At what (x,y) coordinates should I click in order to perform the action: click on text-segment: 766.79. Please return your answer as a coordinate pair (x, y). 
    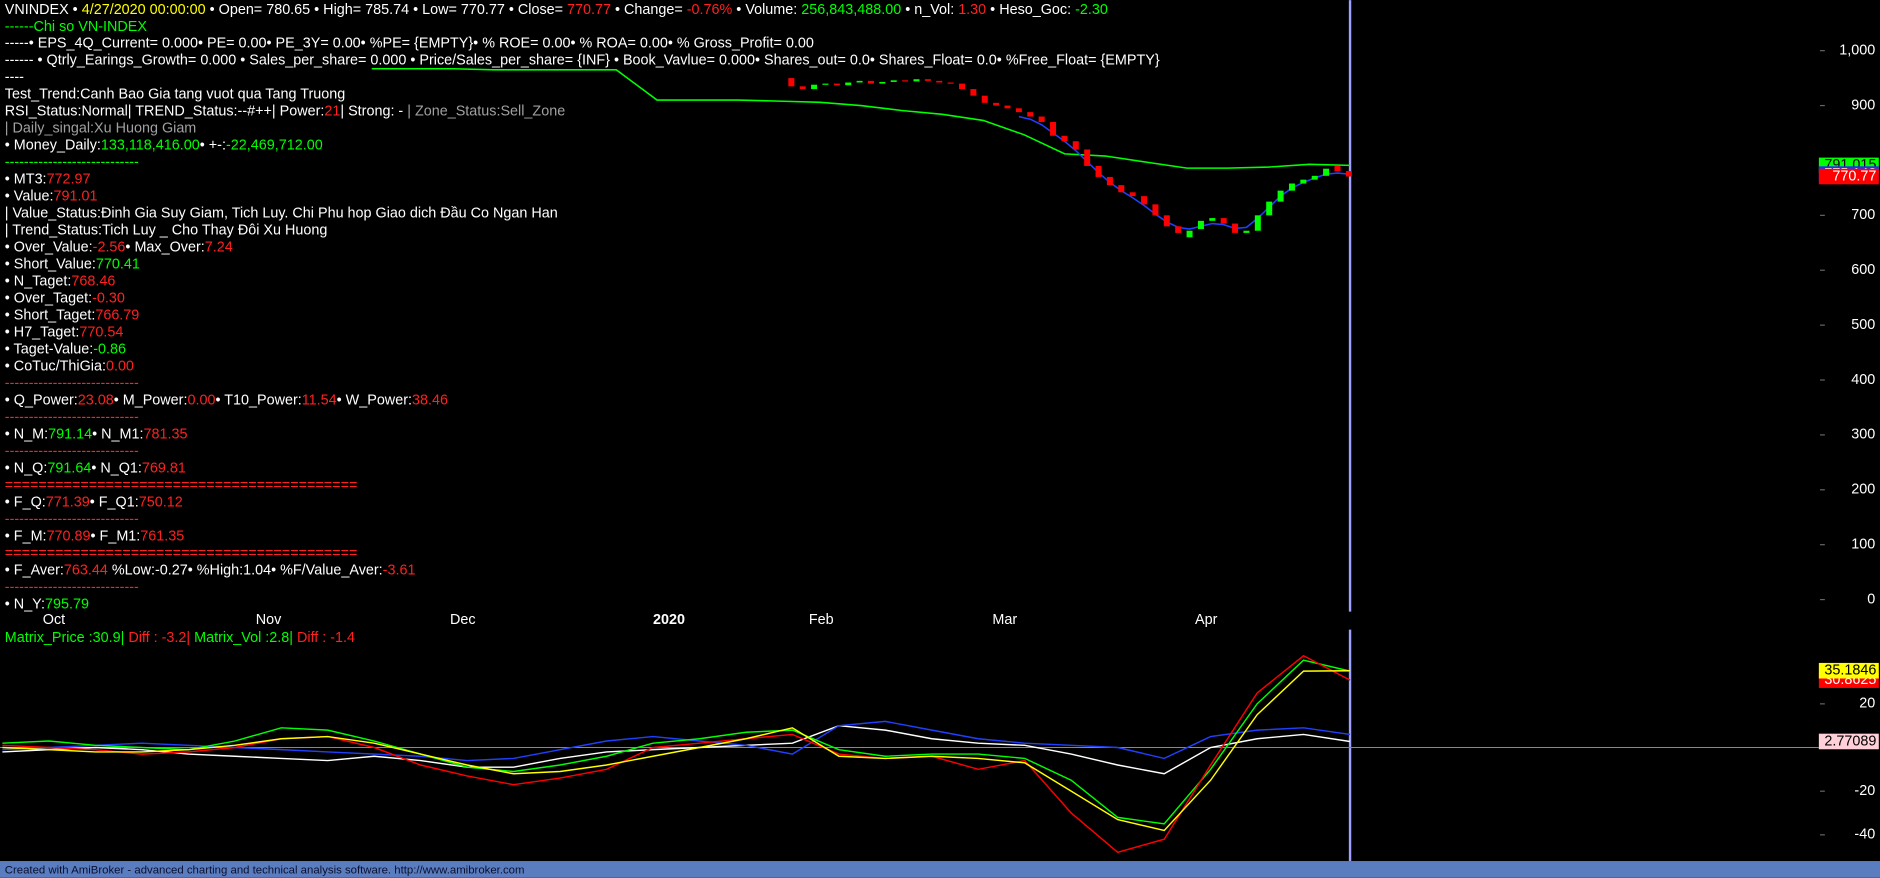
    Looking at the image, I should click on (117, 315).